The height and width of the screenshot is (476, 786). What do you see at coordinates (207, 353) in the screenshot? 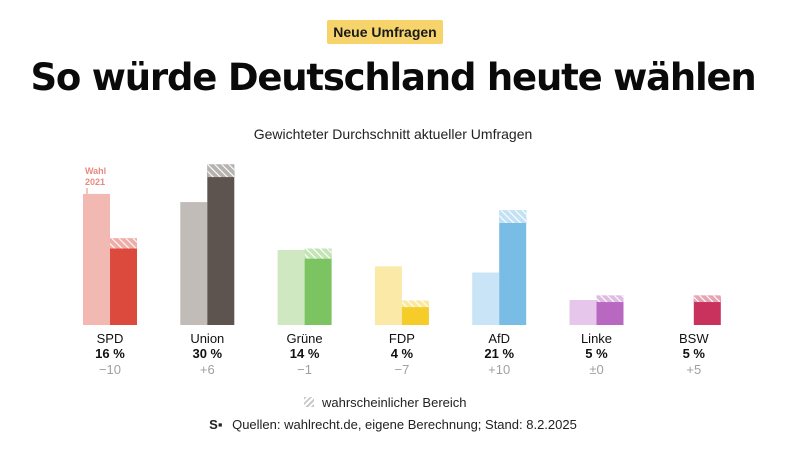
I see `poll-value-union: 30 %` at bounding box center [207, 353].